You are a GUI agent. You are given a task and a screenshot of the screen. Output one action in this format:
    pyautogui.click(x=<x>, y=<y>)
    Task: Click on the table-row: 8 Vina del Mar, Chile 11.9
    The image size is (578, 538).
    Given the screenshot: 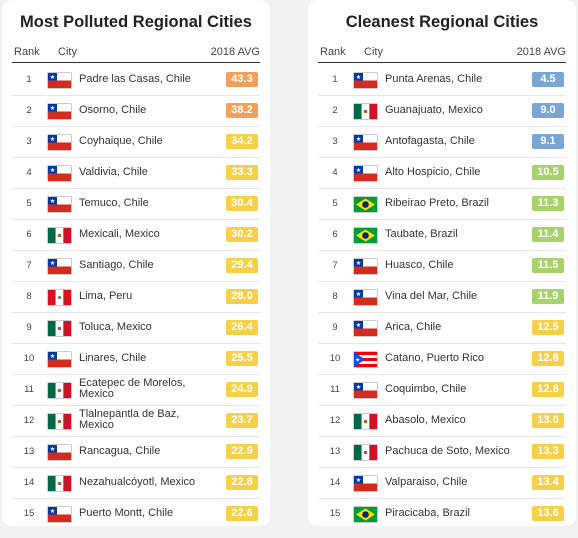 What is the action you would take?
    pyautogui.click(x=442, y=297)
    